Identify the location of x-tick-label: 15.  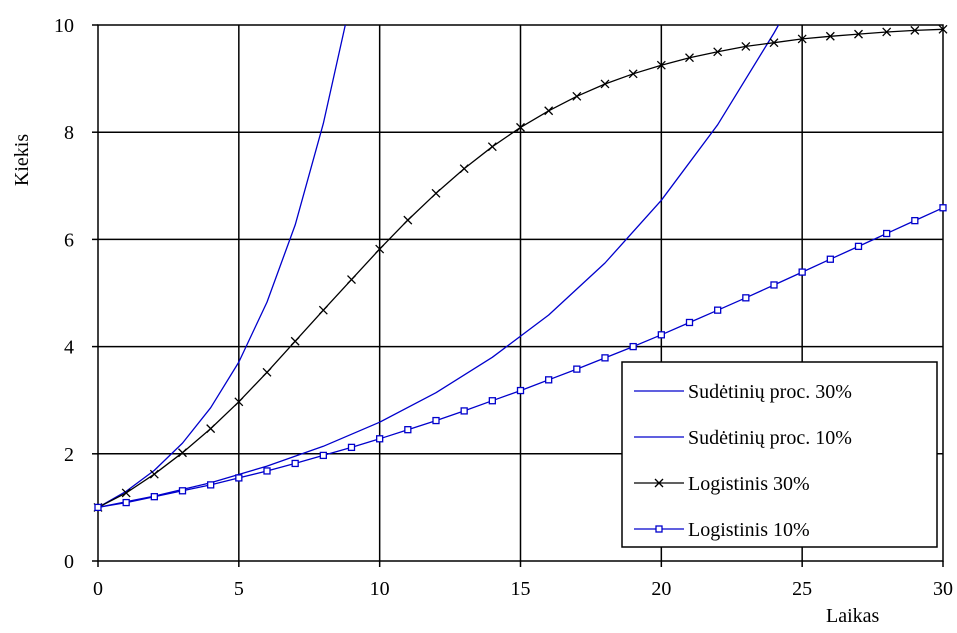
(521, 589).